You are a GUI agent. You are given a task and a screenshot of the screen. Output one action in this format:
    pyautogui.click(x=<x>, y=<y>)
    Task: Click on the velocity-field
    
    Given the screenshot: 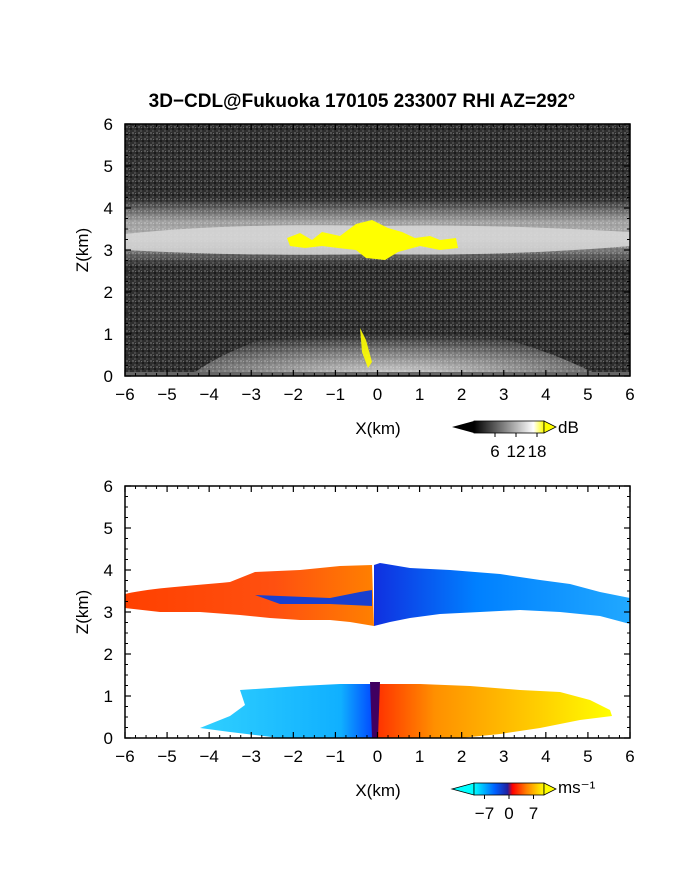 What is the action you would take?
    pyautogui.click(x=377, y=650)
    